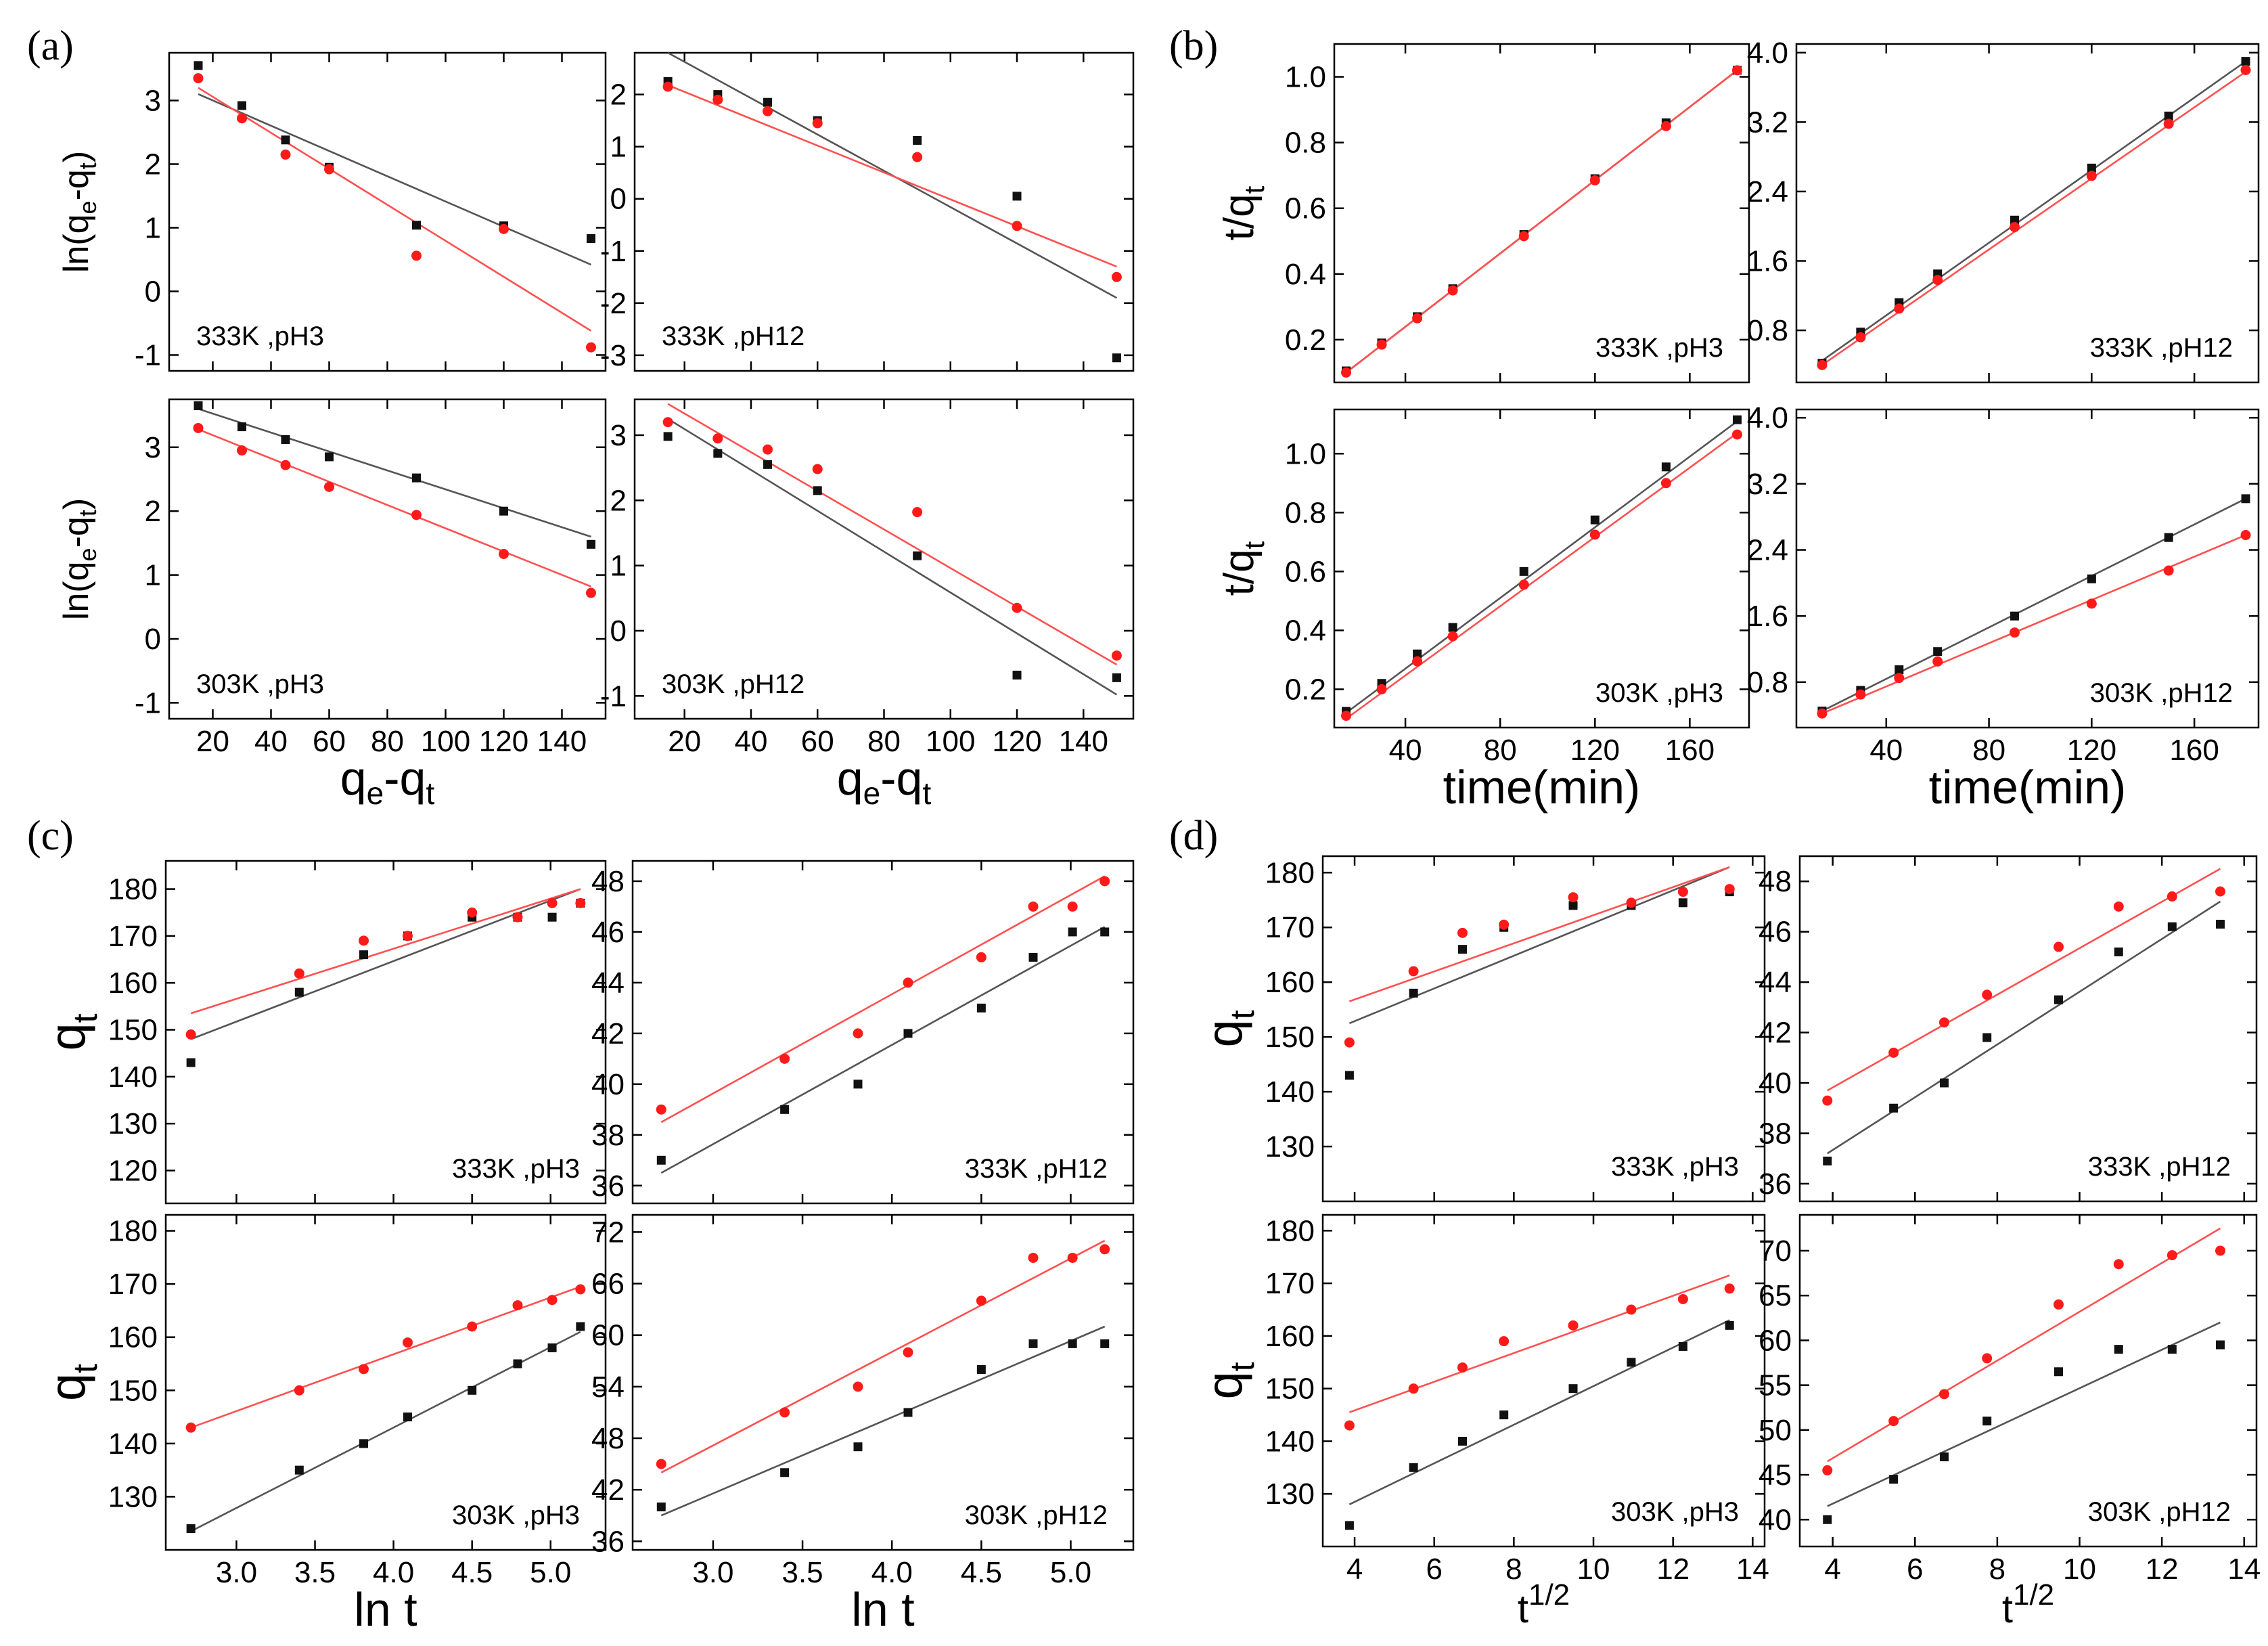 The image size is (2268, 1646). What do you see at coordinates (1541, 214) in the screenshot?
I see `plot-frame` at bounding box center [1541, 214].